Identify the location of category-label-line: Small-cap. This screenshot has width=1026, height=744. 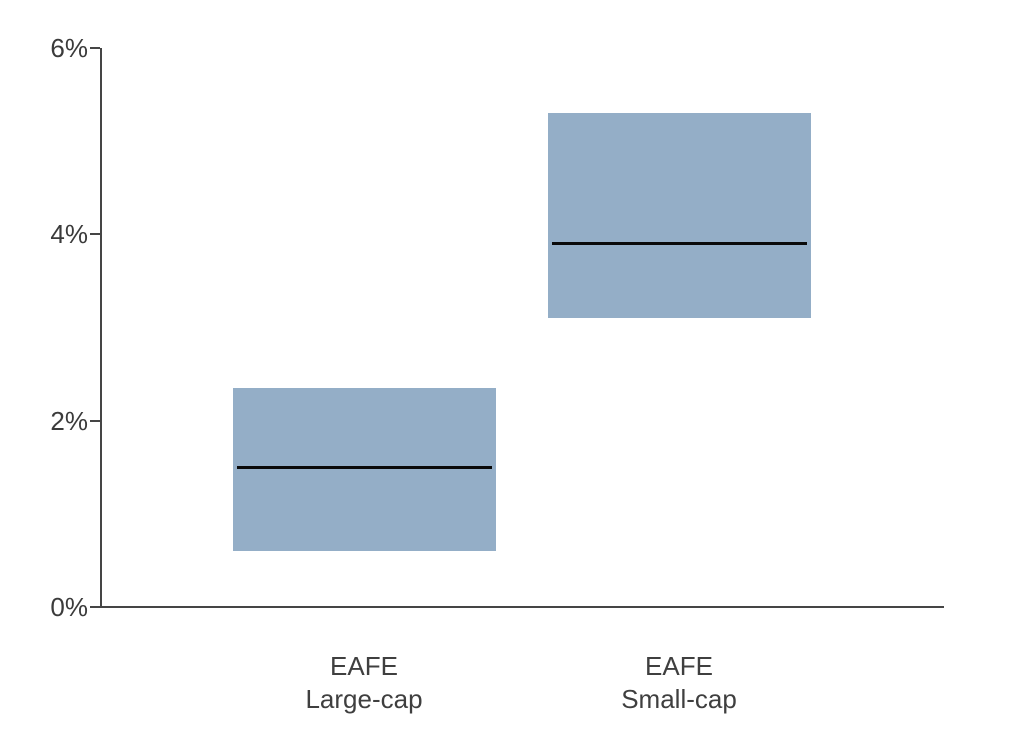
(679, 699).